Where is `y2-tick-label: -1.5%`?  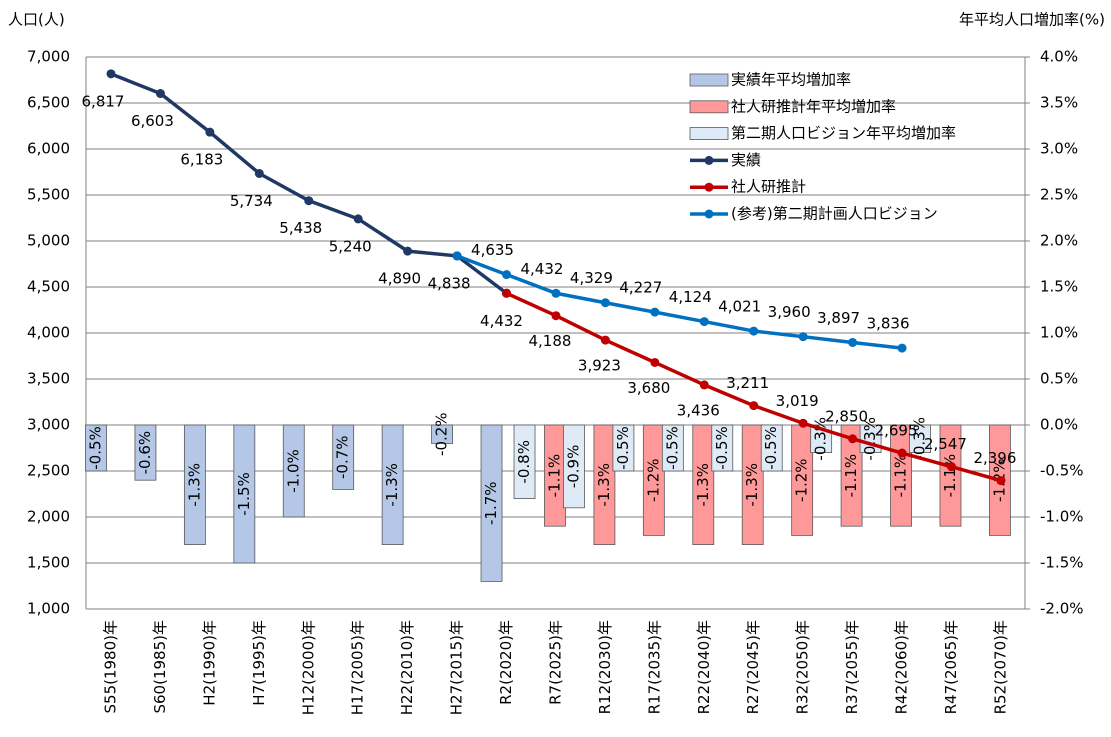 y2-tick-label: -1.5% is located at coordinates (1062, 563).